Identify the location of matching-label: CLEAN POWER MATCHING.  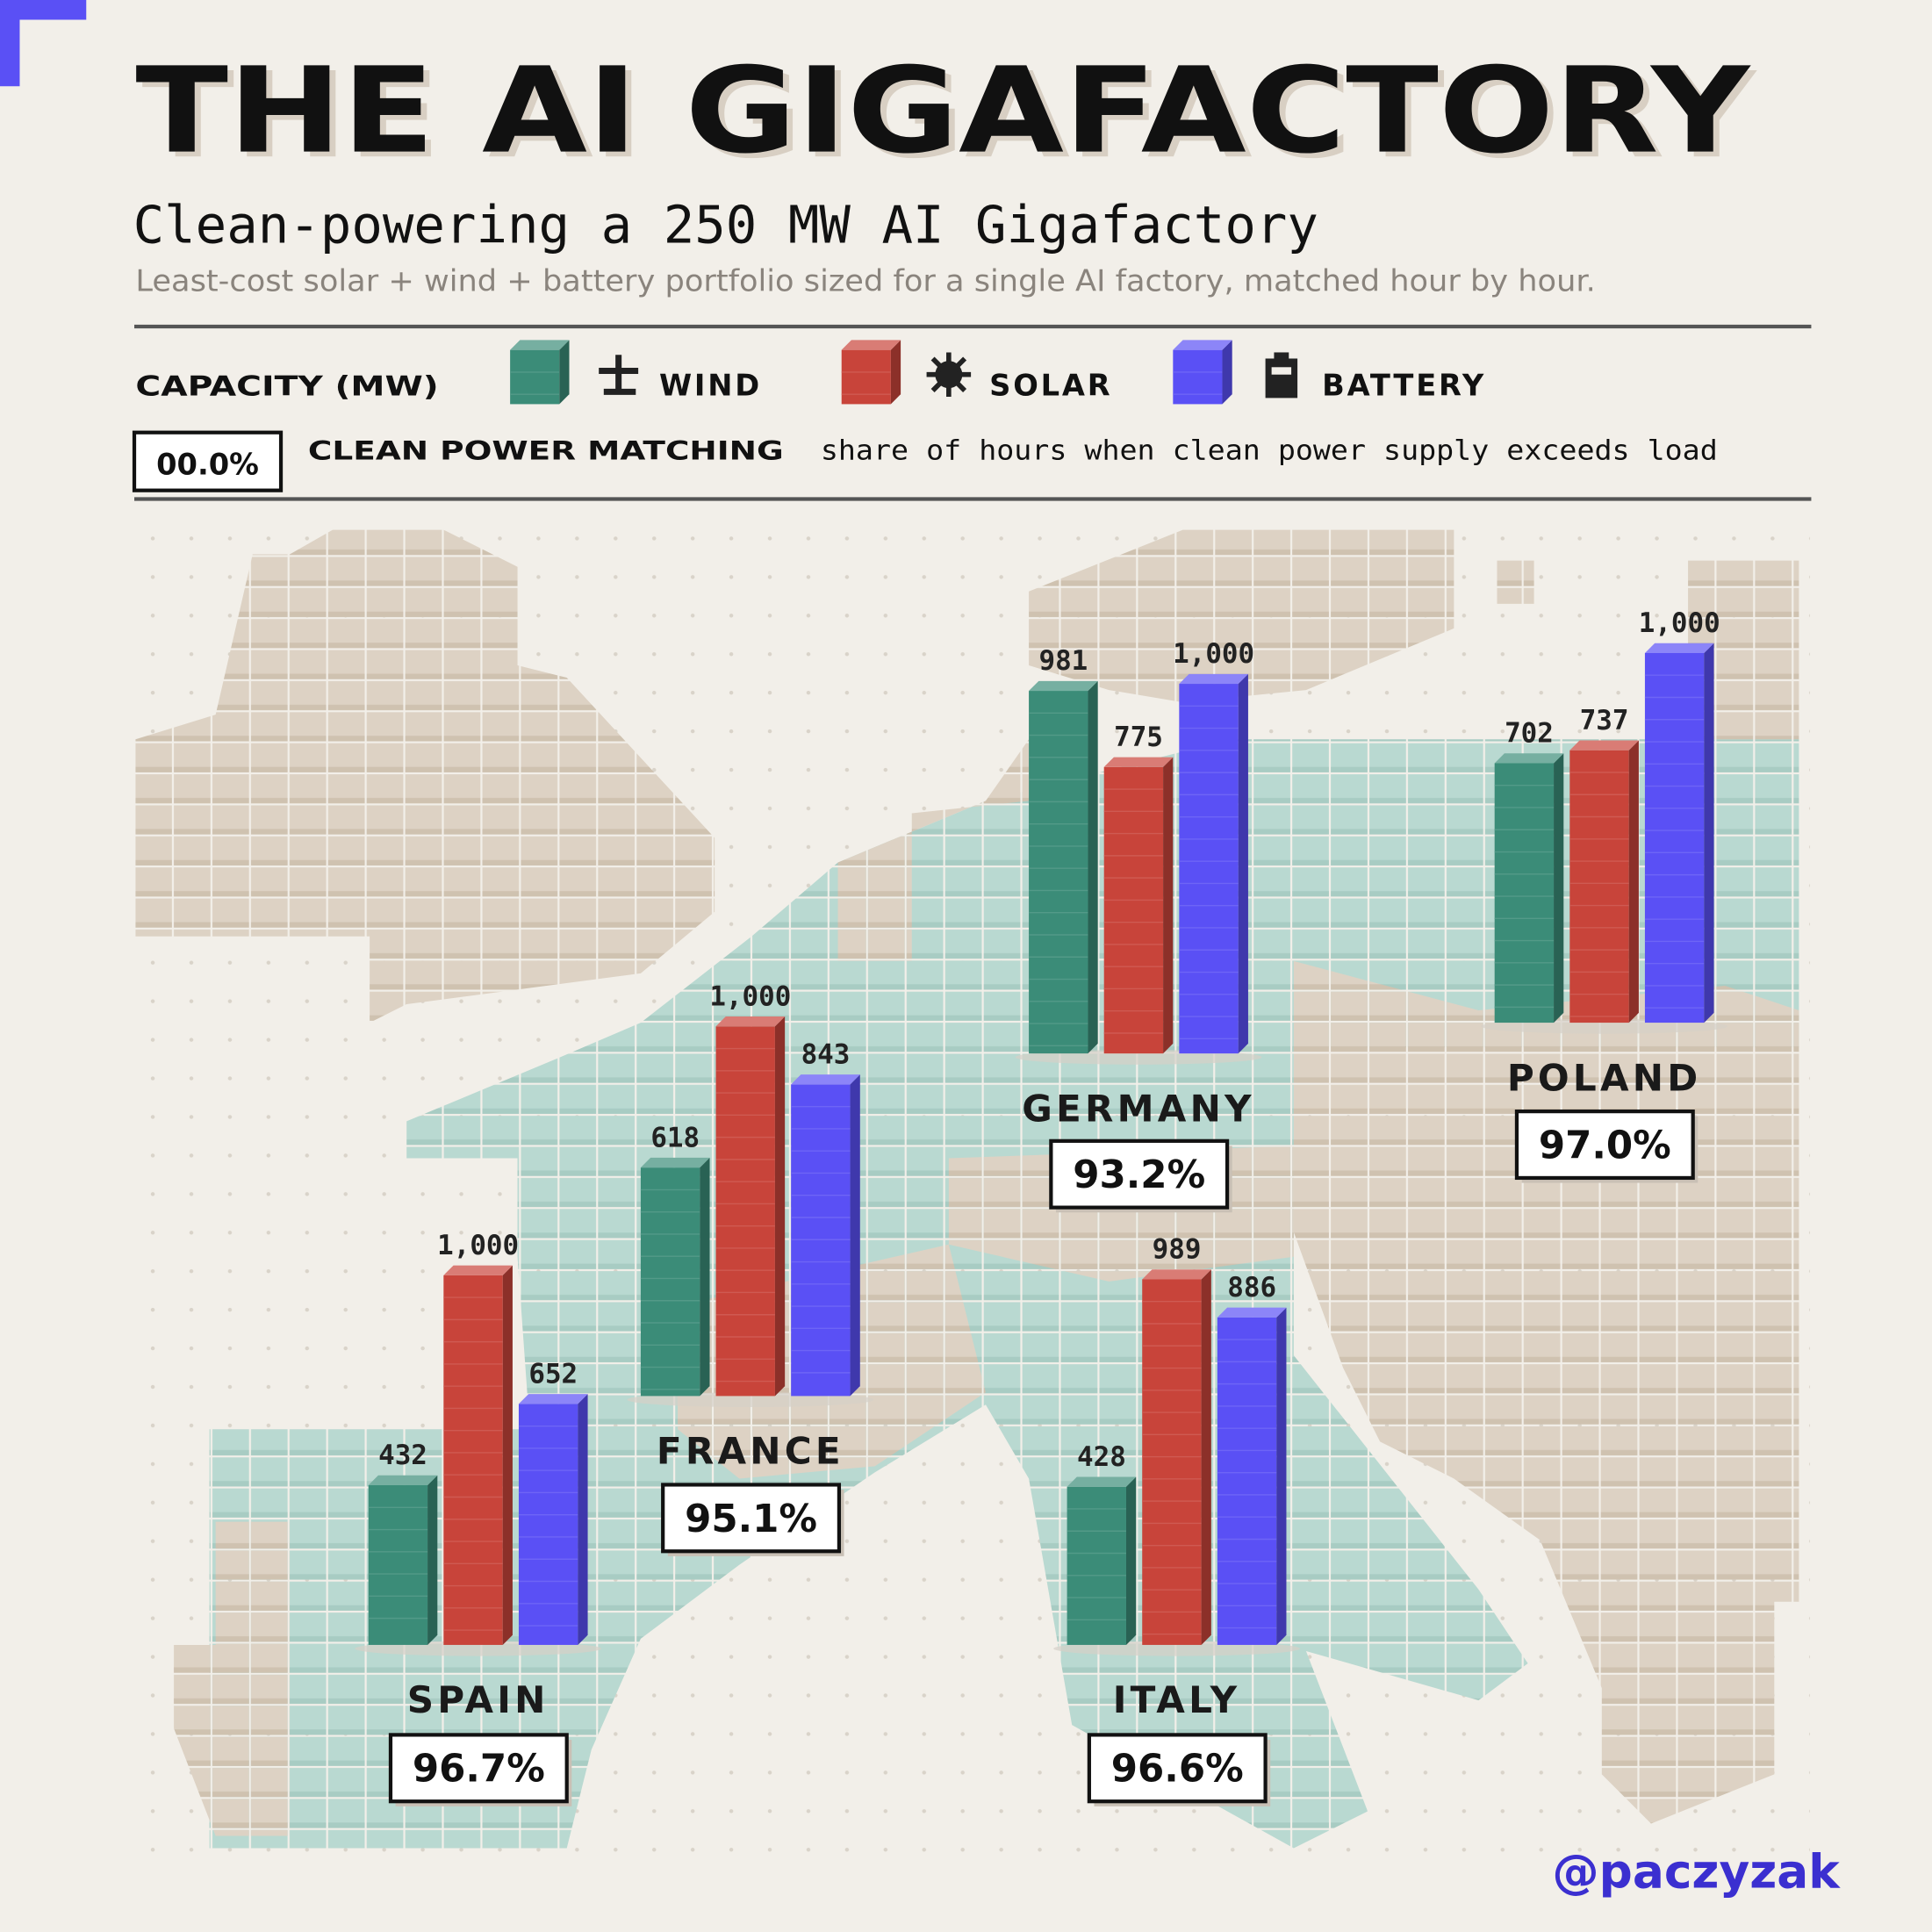
(546, 451).